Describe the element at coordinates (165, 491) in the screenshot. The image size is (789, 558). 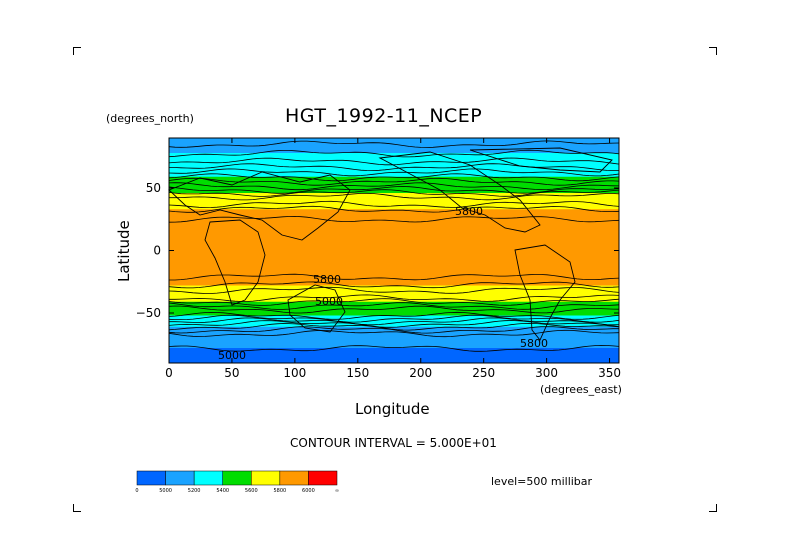
I see `colorbar-label: 5000` at that location.